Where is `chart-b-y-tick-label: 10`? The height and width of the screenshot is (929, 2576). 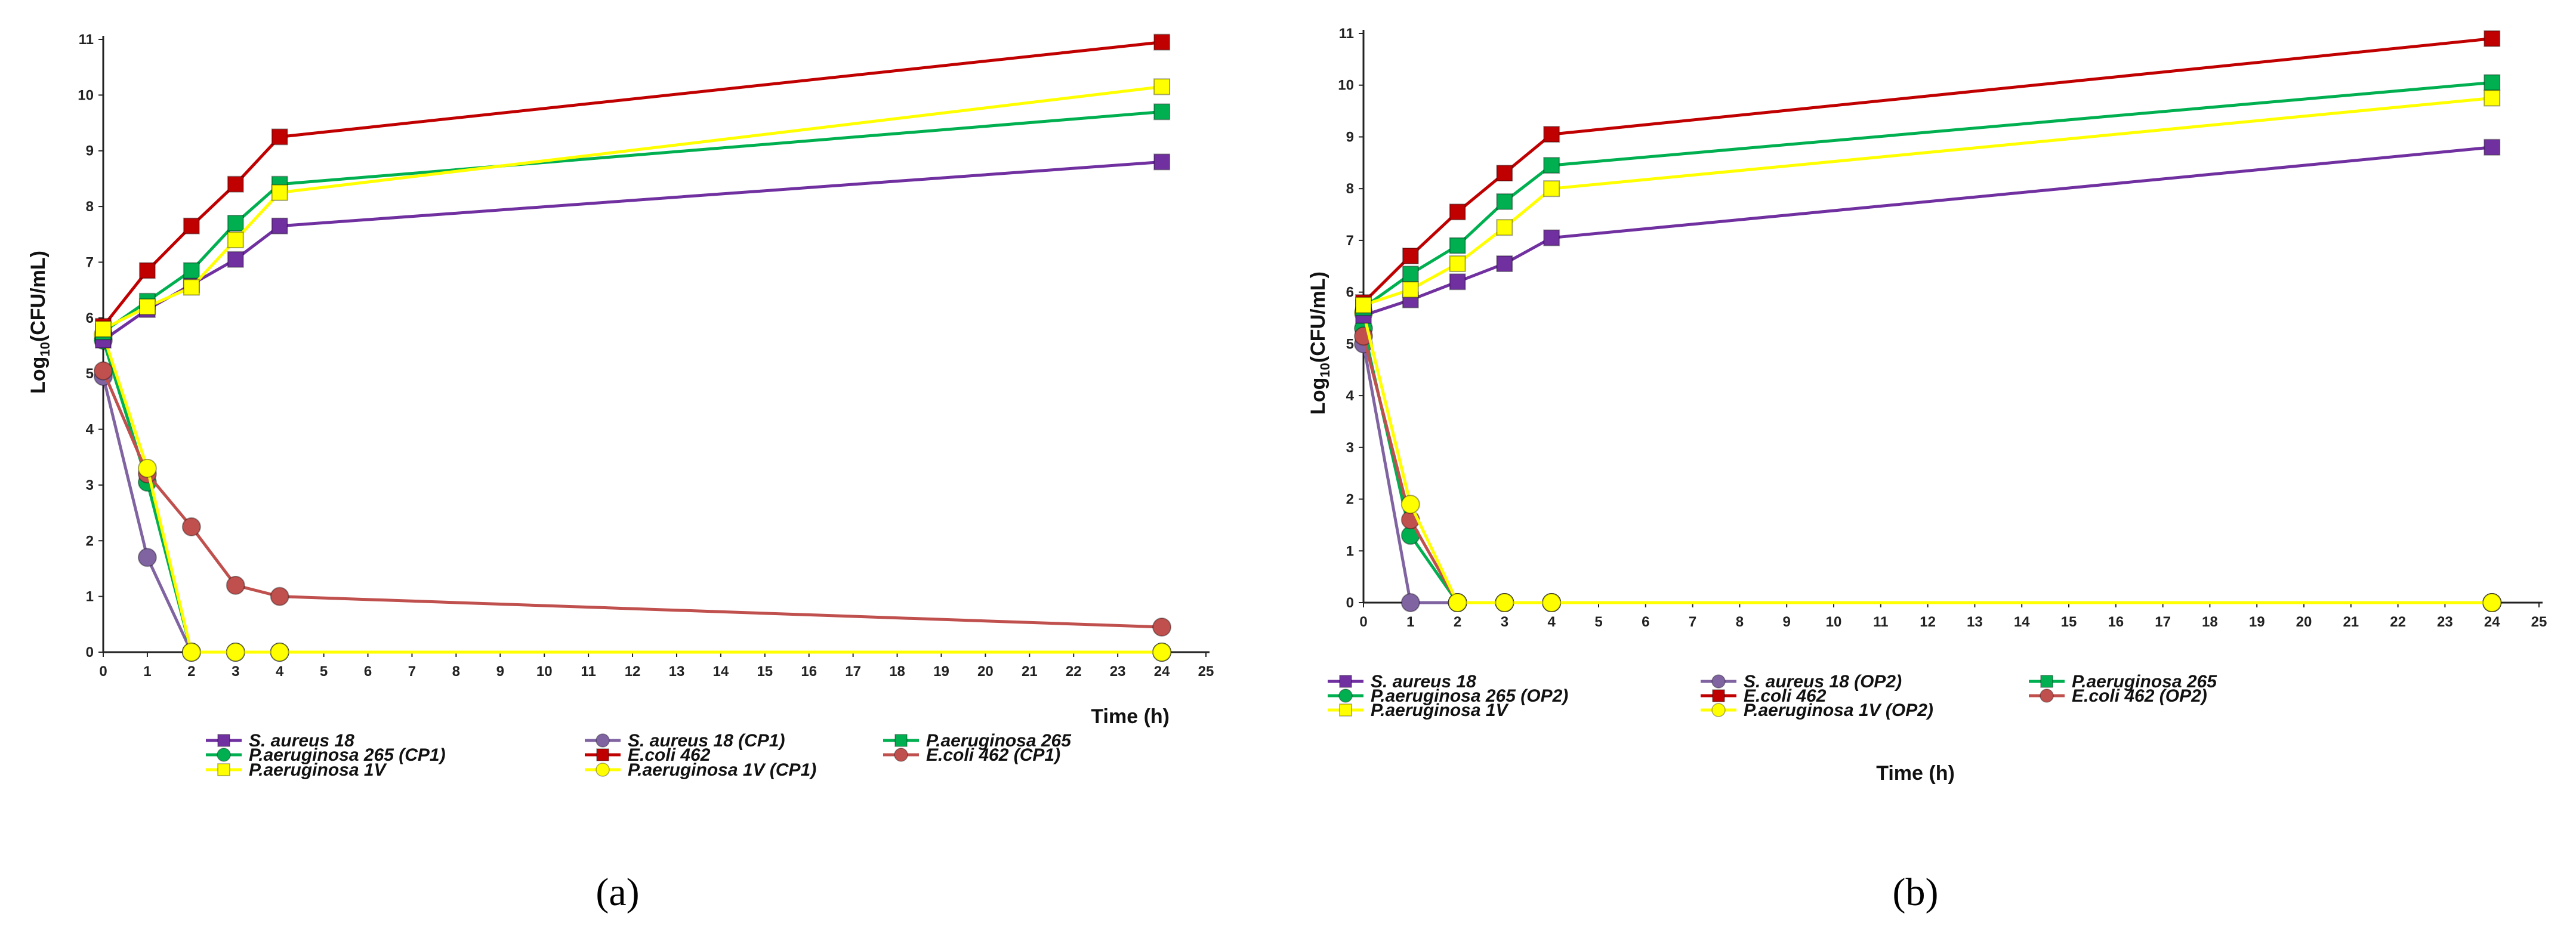 chart-b-y-tick-label: 10 is located at coordinates (1346, 86).